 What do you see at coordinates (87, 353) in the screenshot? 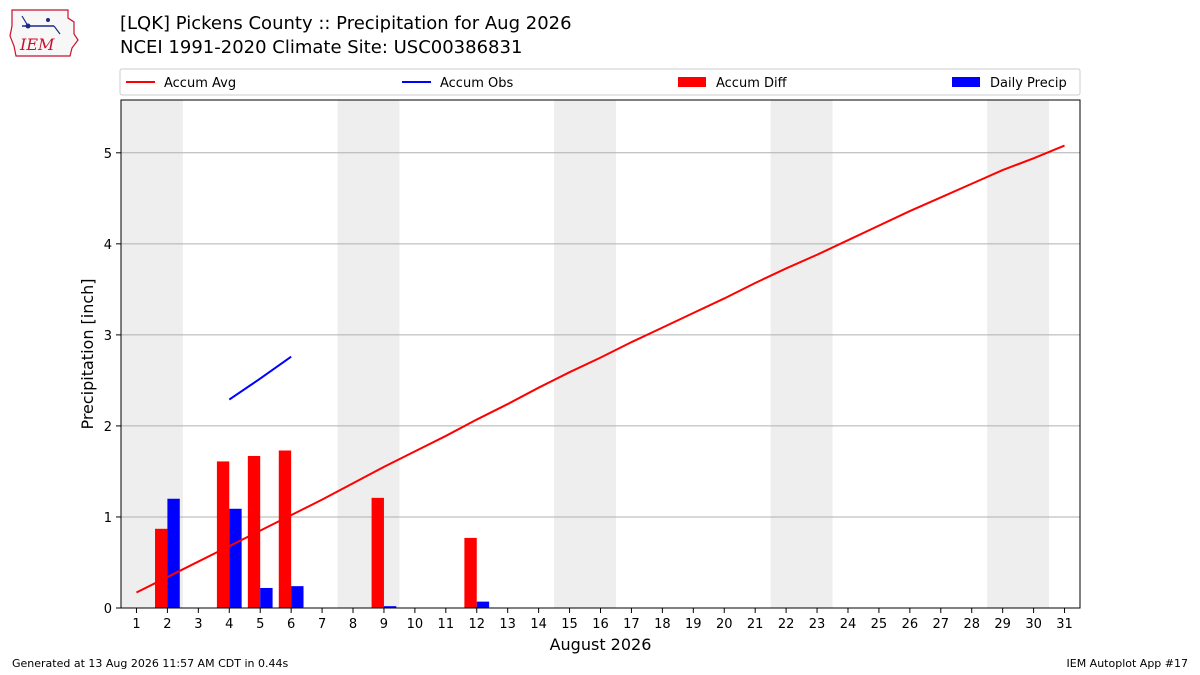
I see `y-axis-label: Precipitation [inch]` at bounding box center [87, 353].